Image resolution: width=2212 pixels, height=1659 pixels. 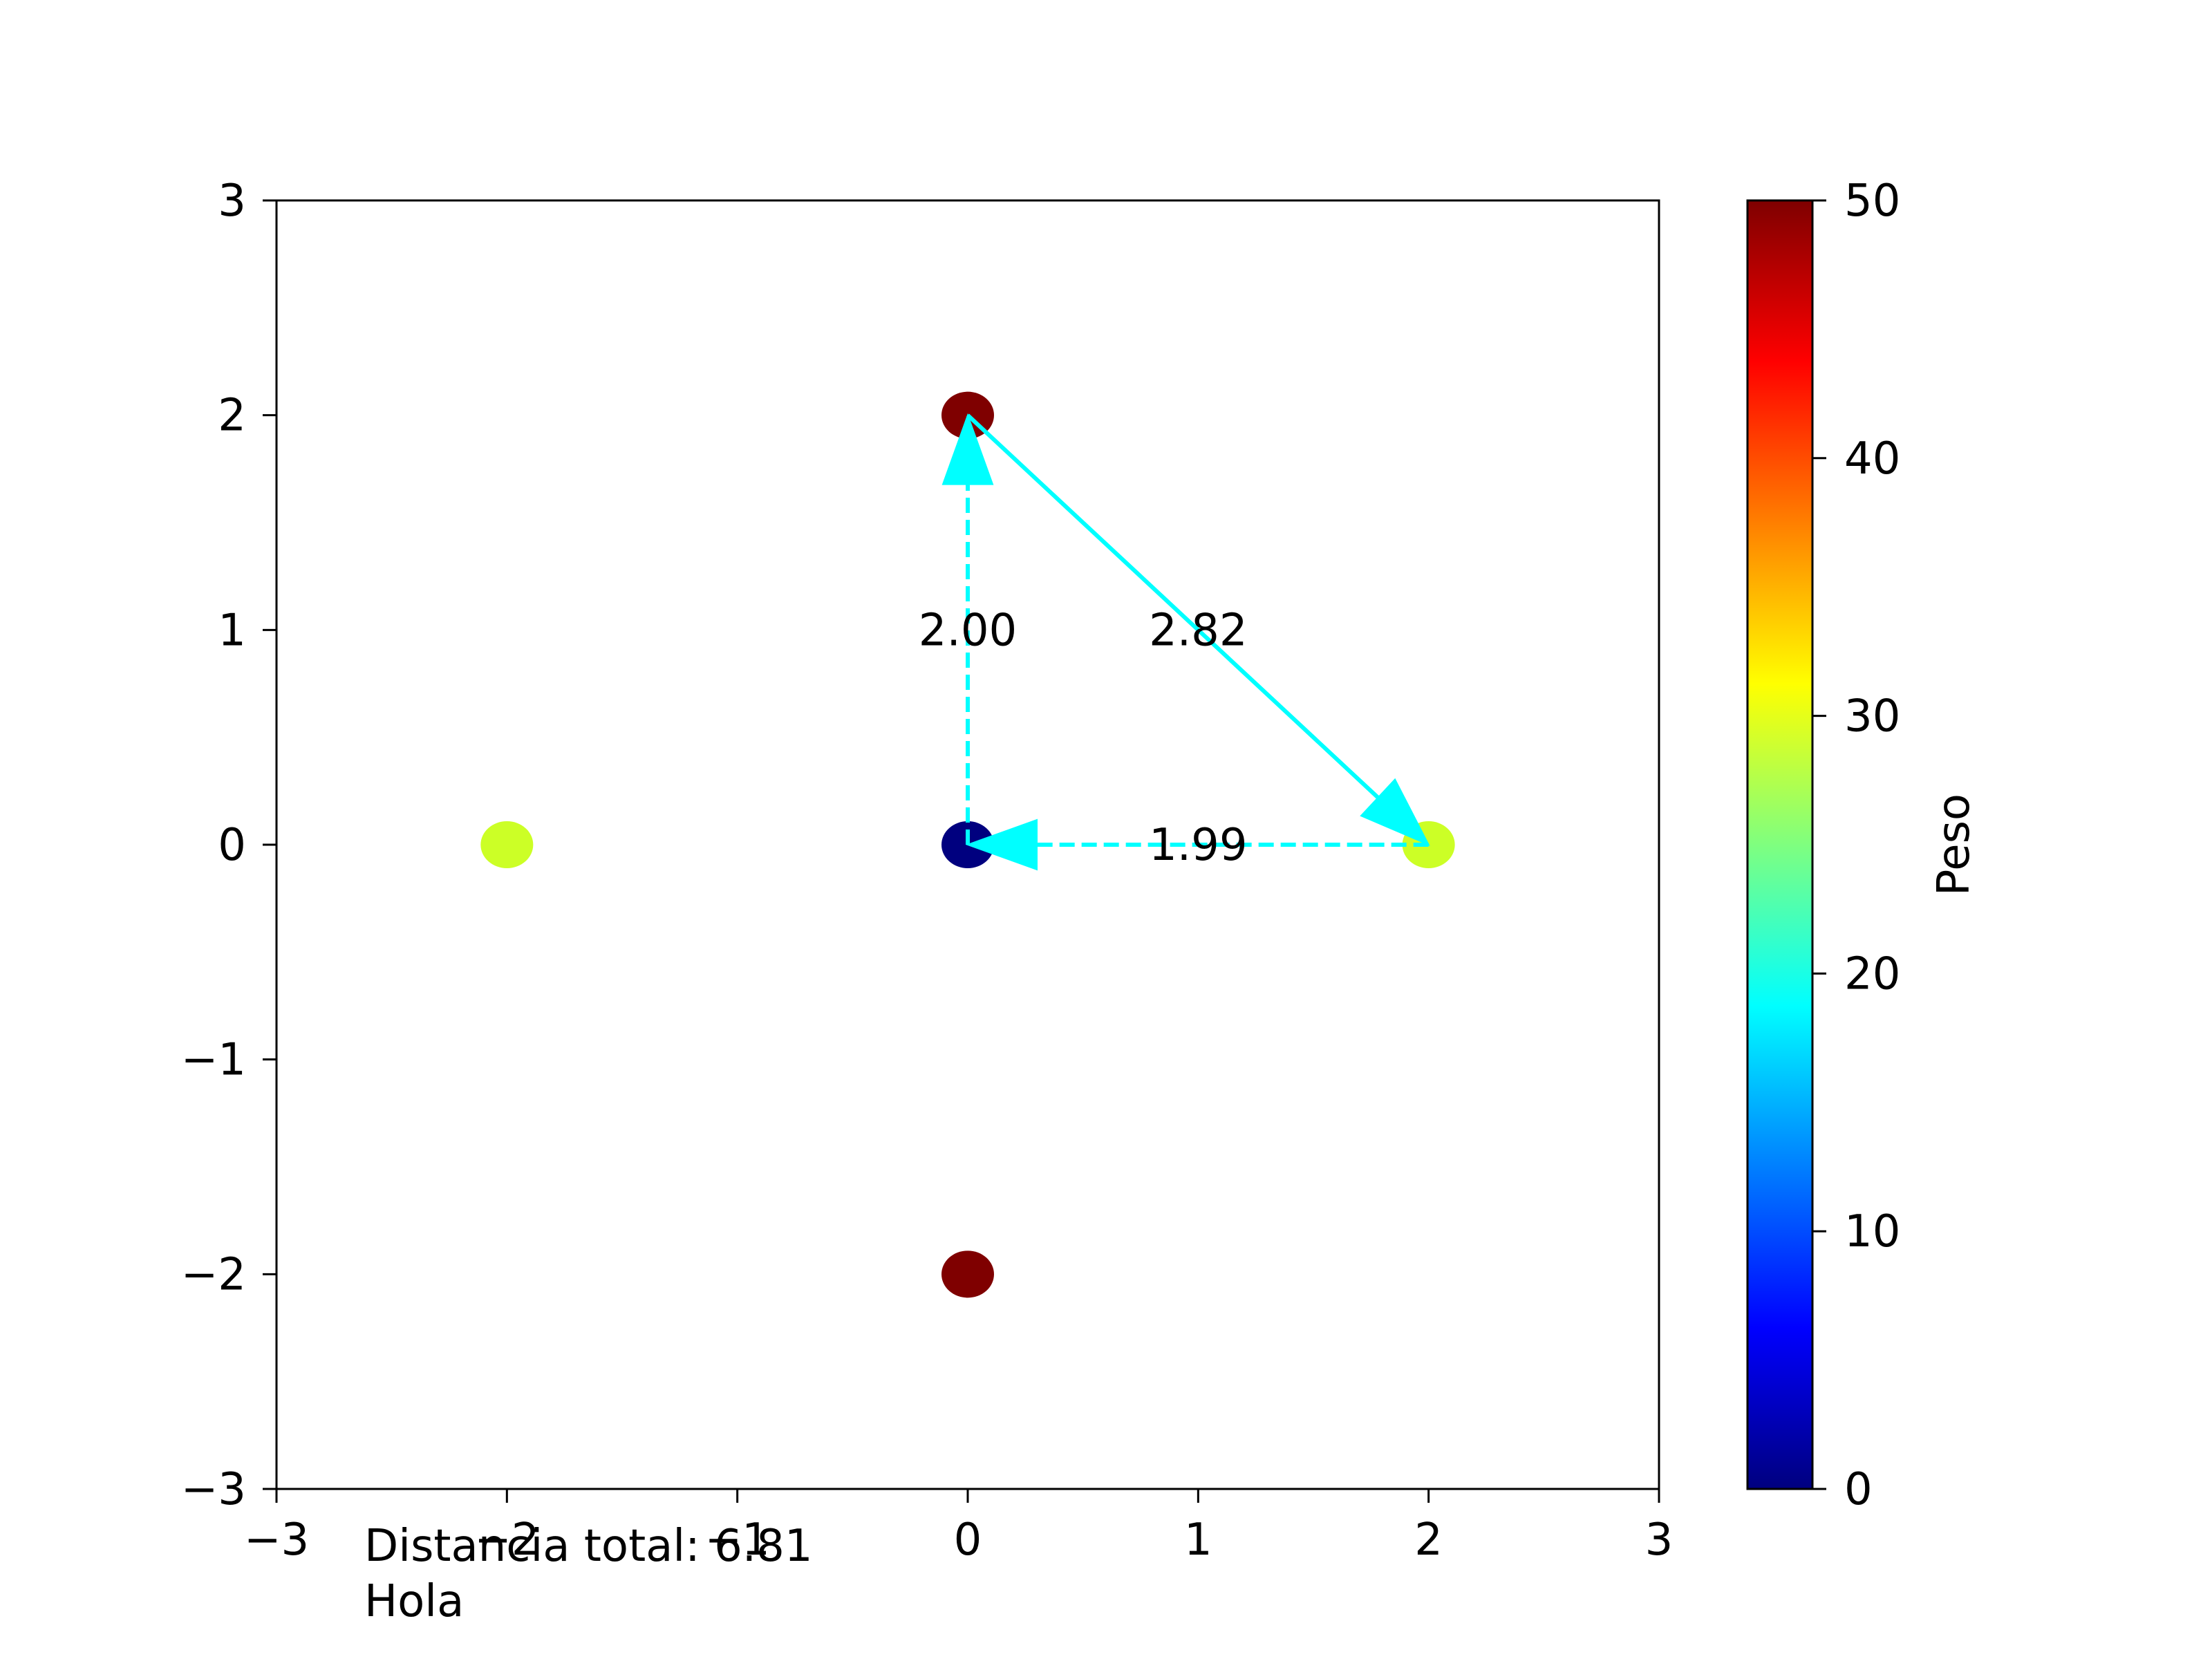 What do you see at coordinates (1872, 974) in the screenshot?
I see `colorbar-tick-label: 20` at bounding box center [1872, 974].